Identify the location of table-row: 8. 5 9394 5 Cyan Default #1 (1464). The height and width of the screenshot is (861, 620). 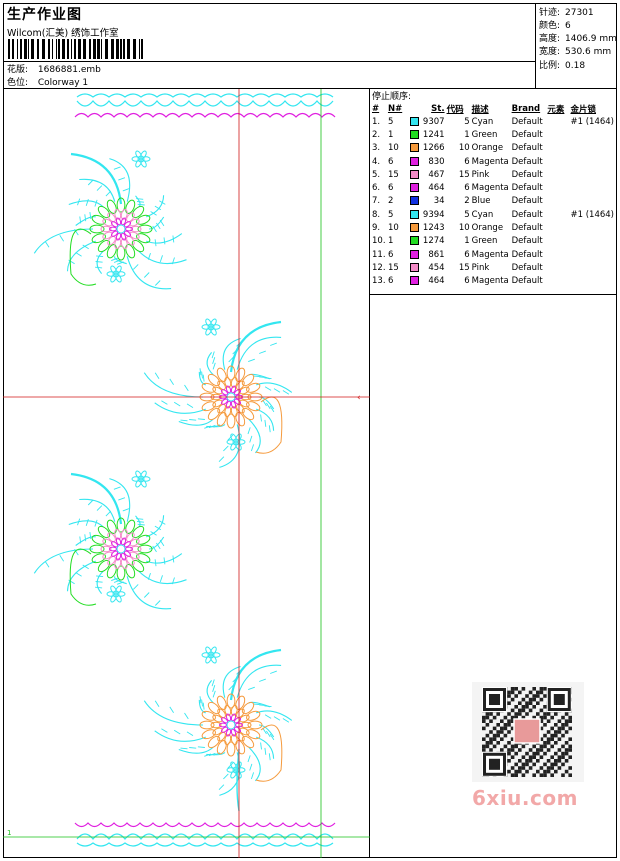
(493, 214).